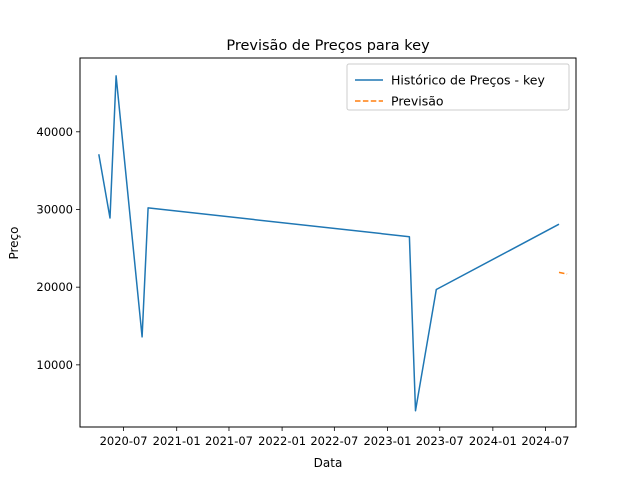 The height and width of the screenshot is (480, 640). I want to click on x-tick-label-3: 2022-01, so click(282, 441).